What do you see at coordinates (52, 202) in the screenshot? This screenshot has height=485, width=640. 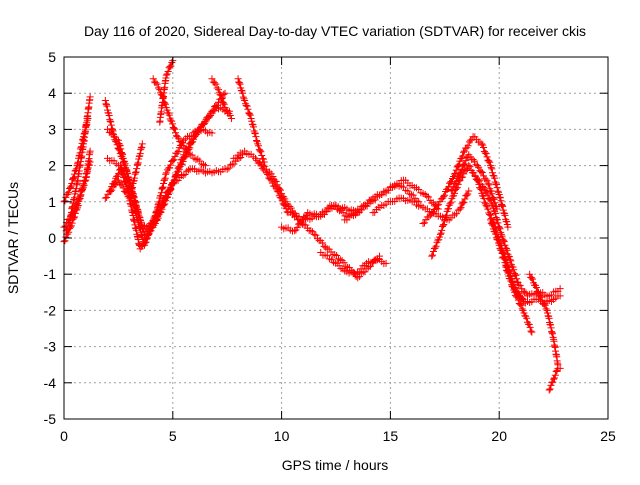 I see `y-tick-label: 1` at bounding box center [52, 202].